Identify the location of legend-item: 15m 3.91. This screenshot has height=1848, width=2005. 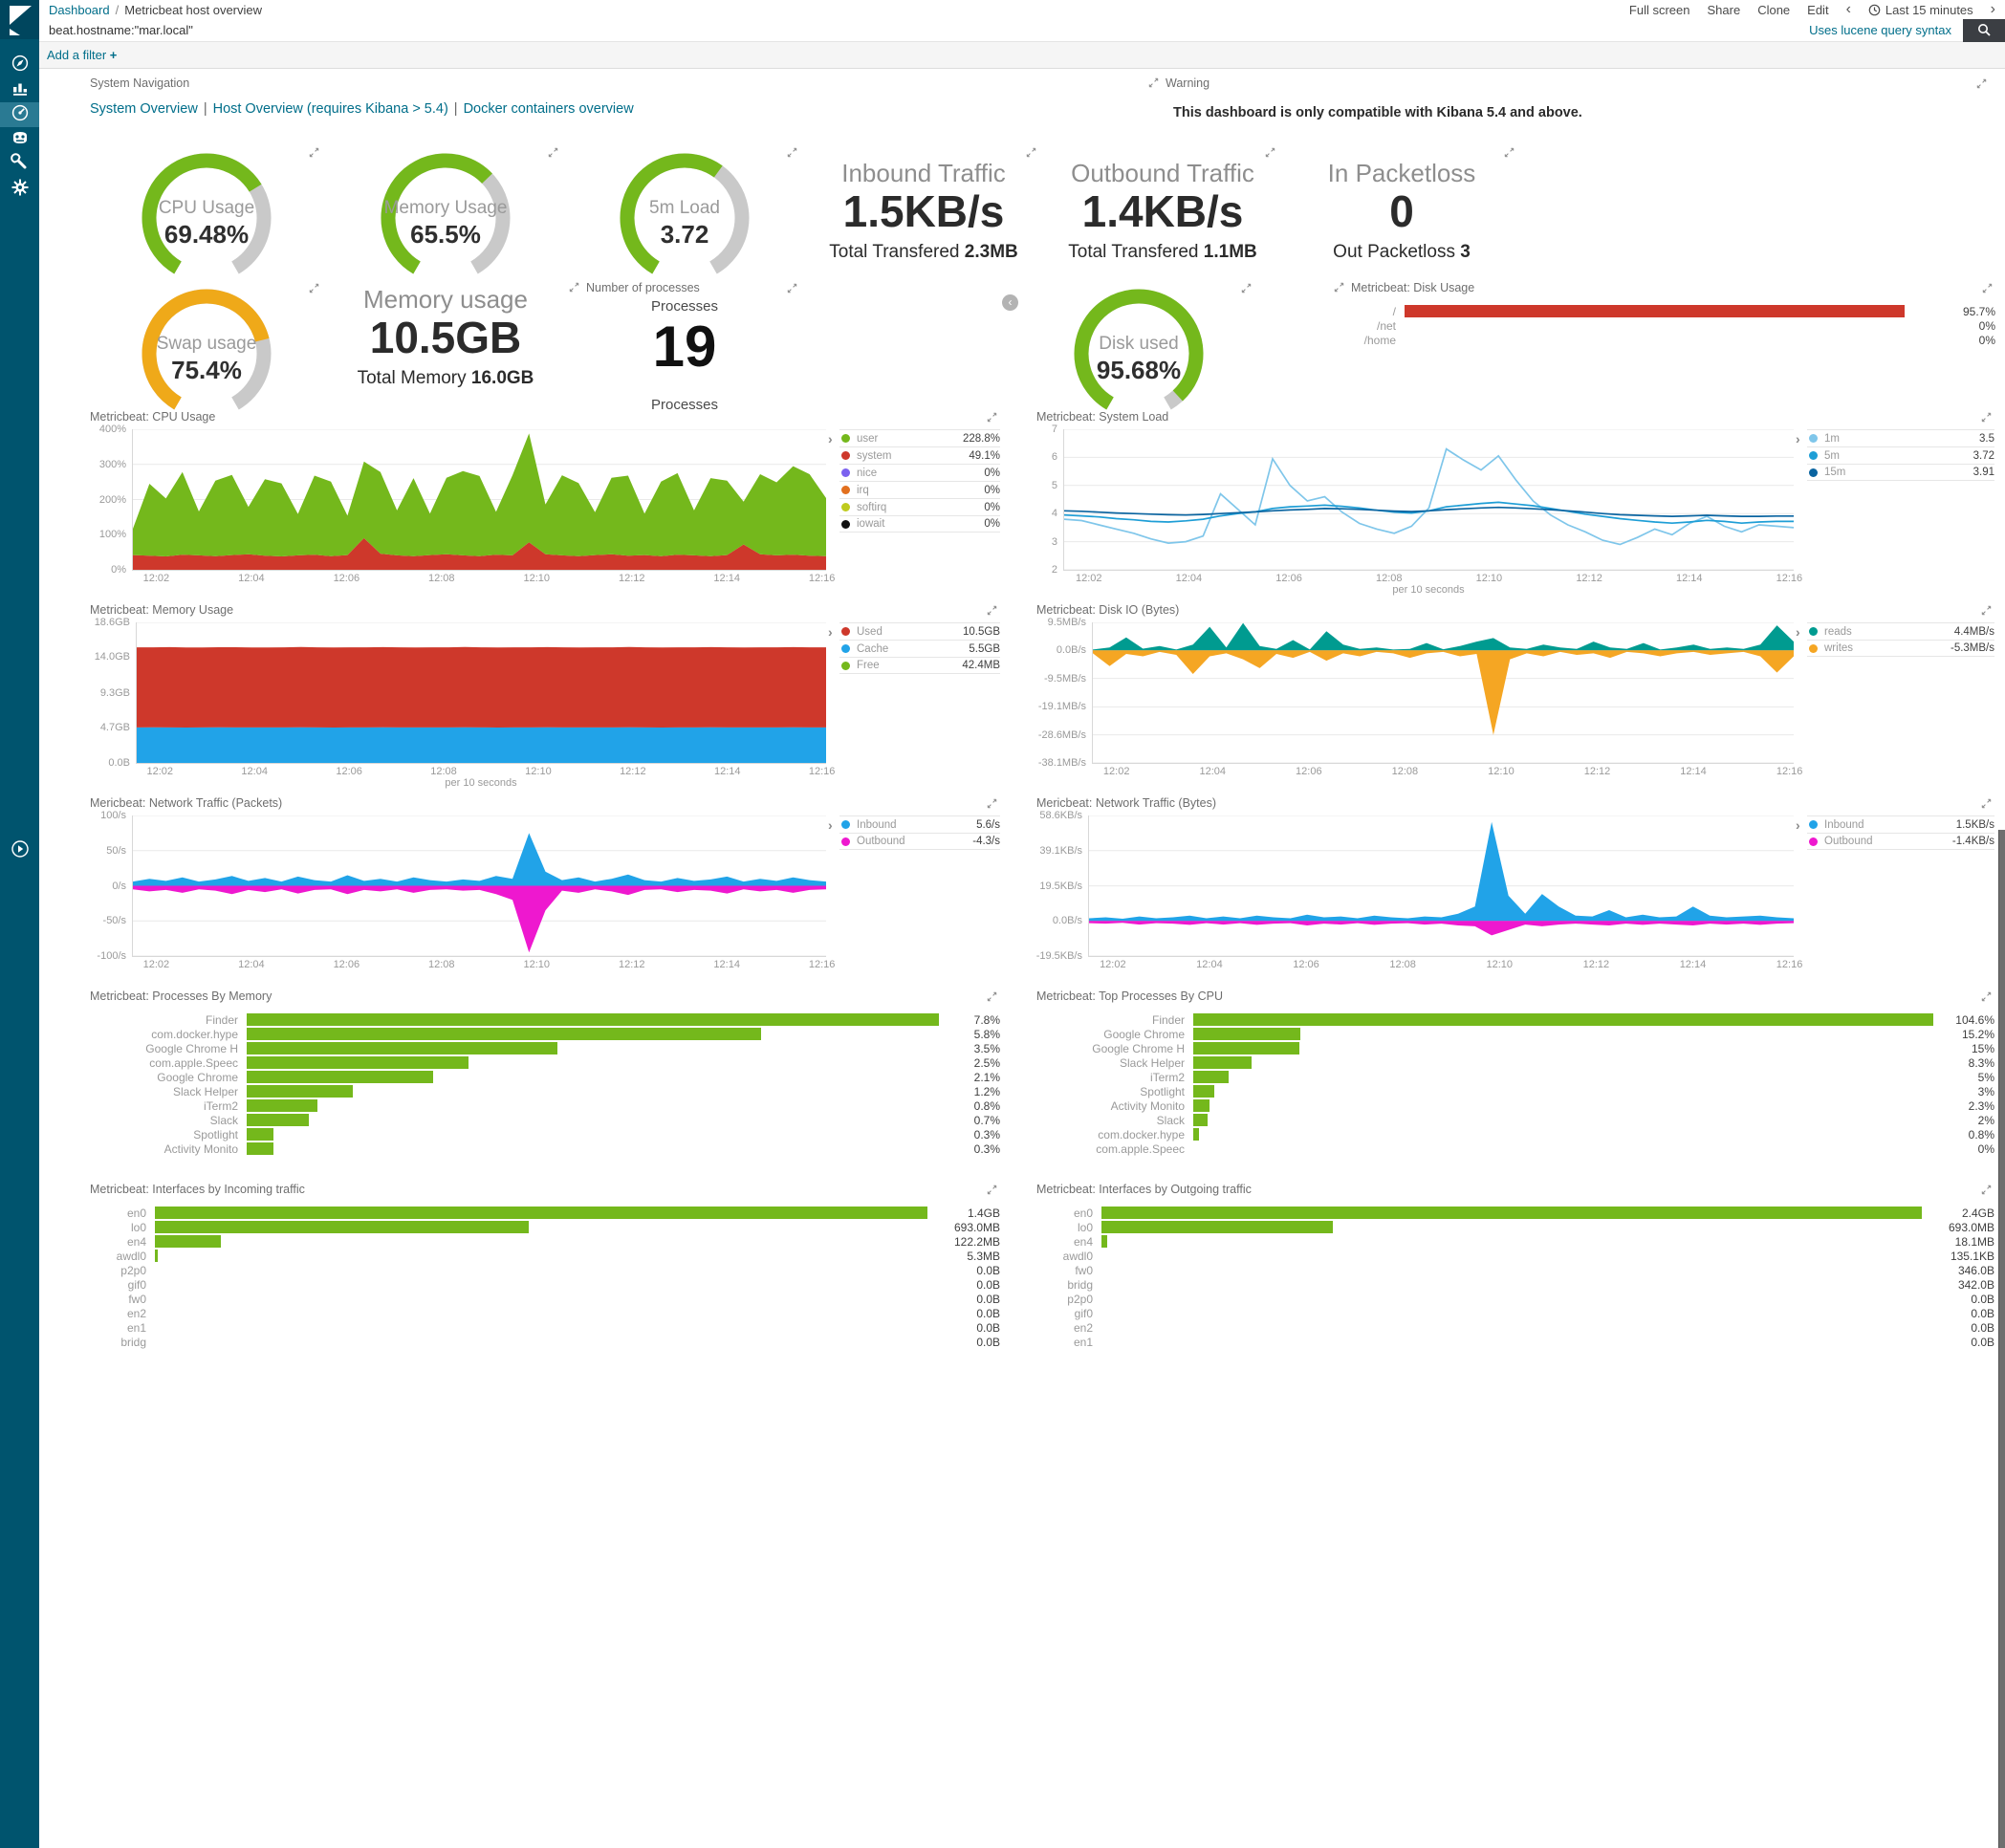
(1900, 472).